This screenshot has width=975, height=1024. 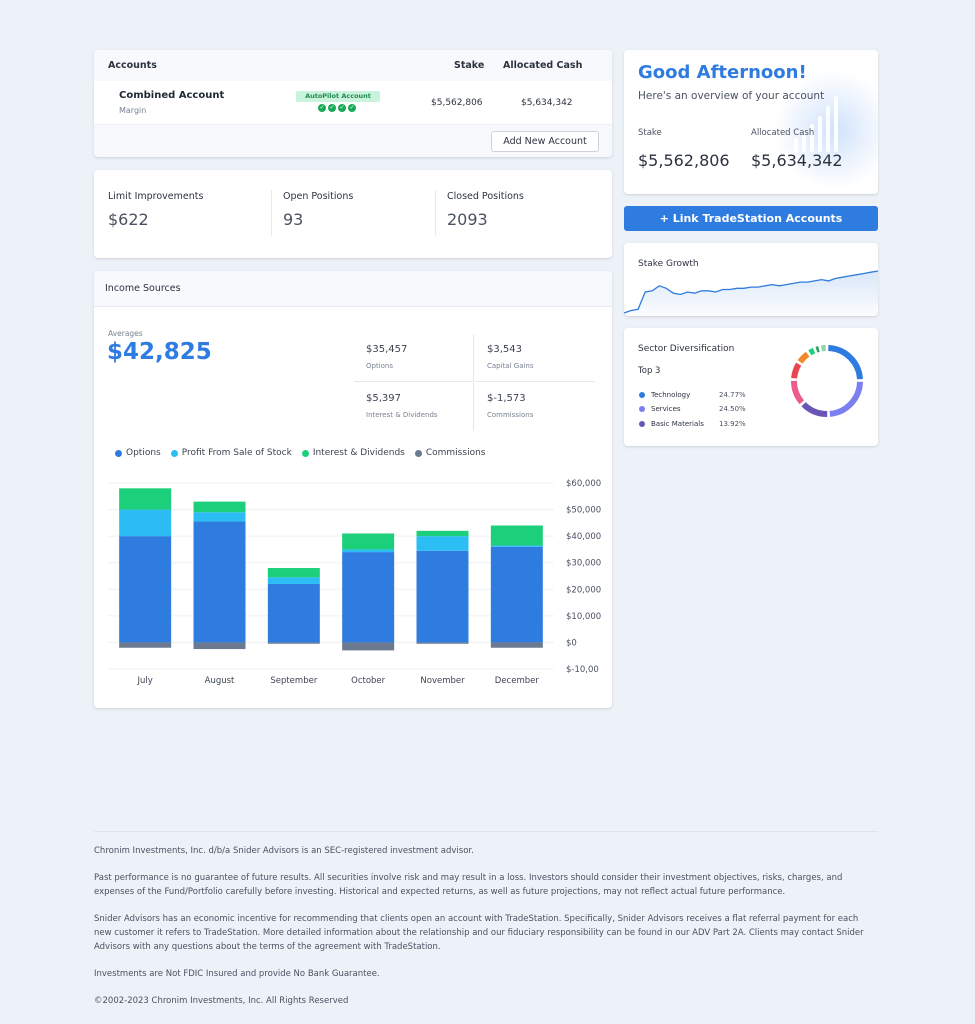 I want to click on legend-item-commissions: Commissions, so click(x=450, y=453).